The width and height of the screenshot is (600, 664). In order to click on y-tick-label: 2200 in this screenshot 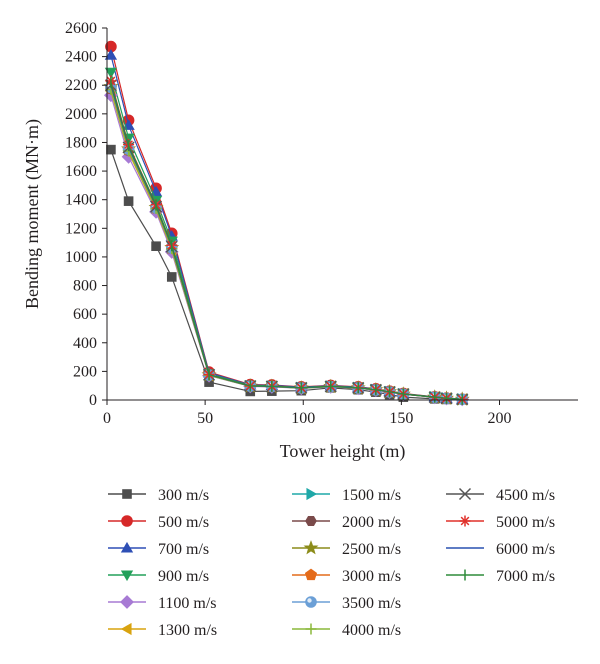, I will do `click(81, 85)`.